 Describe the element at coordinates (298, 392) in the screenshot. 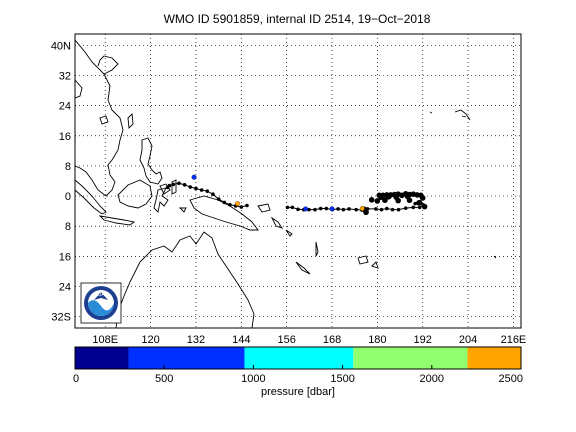

I see `colorbar-label: pressure [dbar]` at that location.